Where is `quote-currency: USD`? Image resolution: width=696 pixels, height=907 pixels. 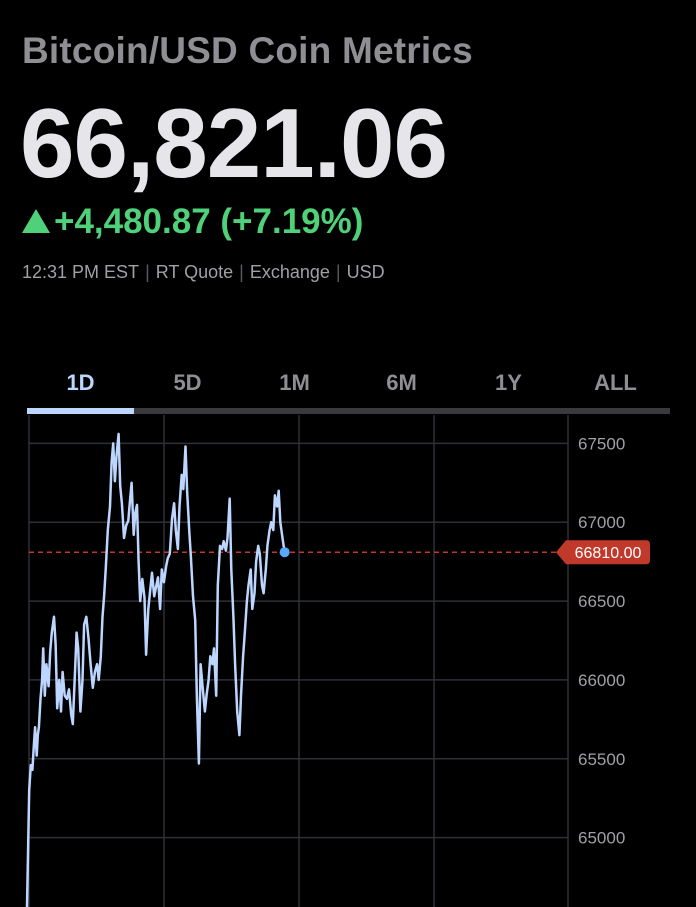 quote-currency: USD is located at coordinates (365, 272).